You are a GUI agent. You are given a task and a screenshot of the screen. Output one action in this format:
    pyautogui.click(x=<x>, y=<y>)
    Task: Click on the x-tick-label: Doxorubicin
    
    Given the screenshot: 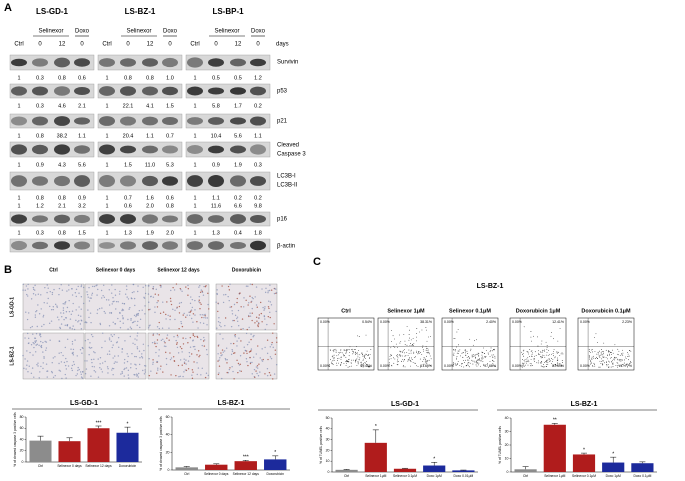 What is the action you would take?
    pyautogui.click(x=128, y=466)
    